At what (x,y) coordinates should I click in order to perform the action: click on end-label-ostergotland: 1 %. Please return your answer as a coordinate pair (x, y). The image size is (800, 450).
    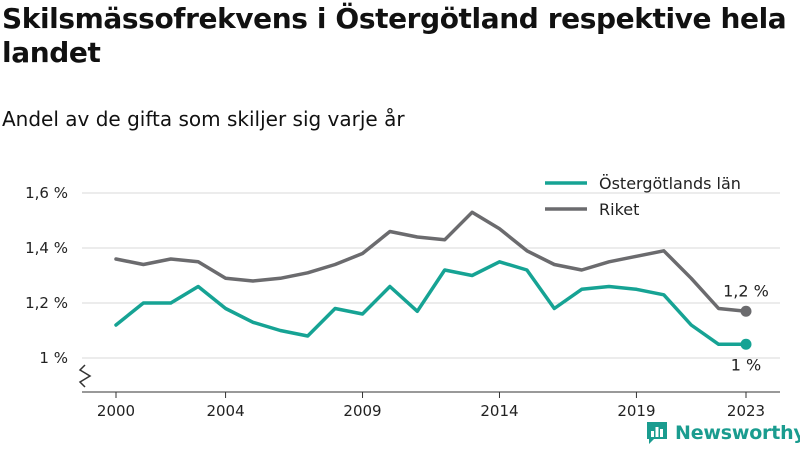
    Looking at the image, I should click on (746, 364).